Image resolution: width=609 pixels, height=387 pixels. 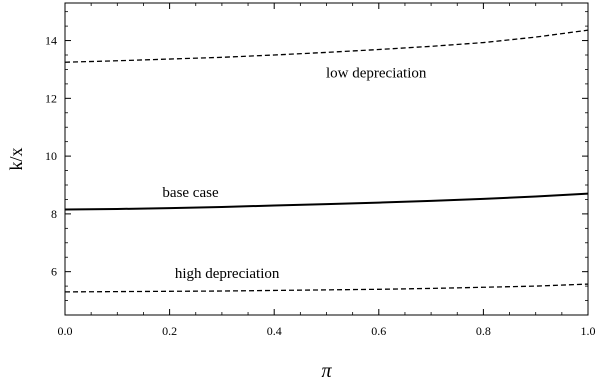 I want to click on x-tick-label: 0.6, so click(x=378, y=331).